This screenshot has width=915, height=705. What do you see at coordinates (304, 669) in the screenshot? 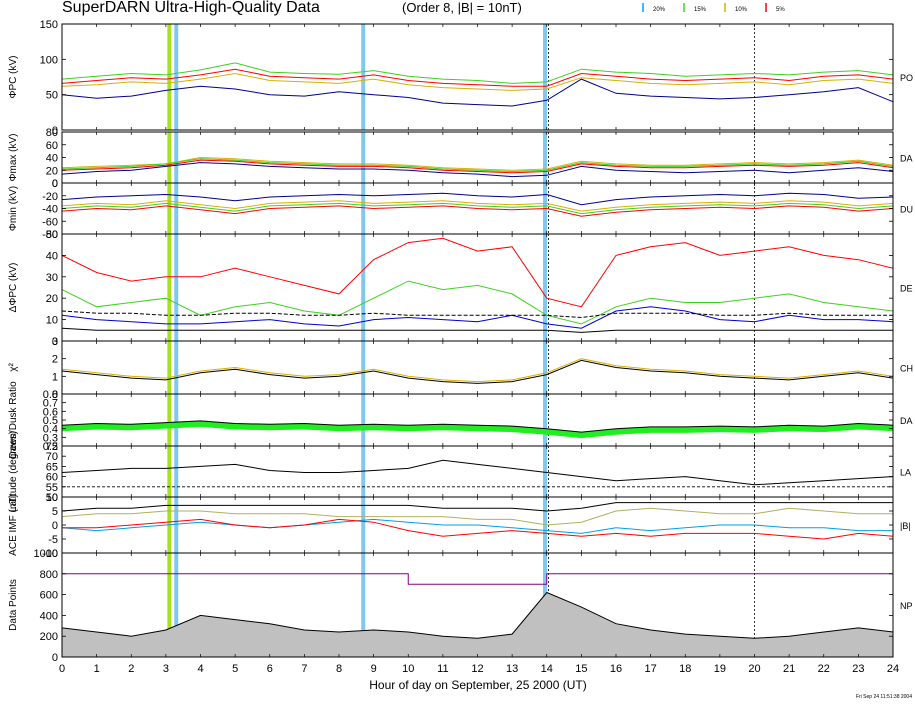
I see `x-tick-label: 7` at bounding box center [304, 669].